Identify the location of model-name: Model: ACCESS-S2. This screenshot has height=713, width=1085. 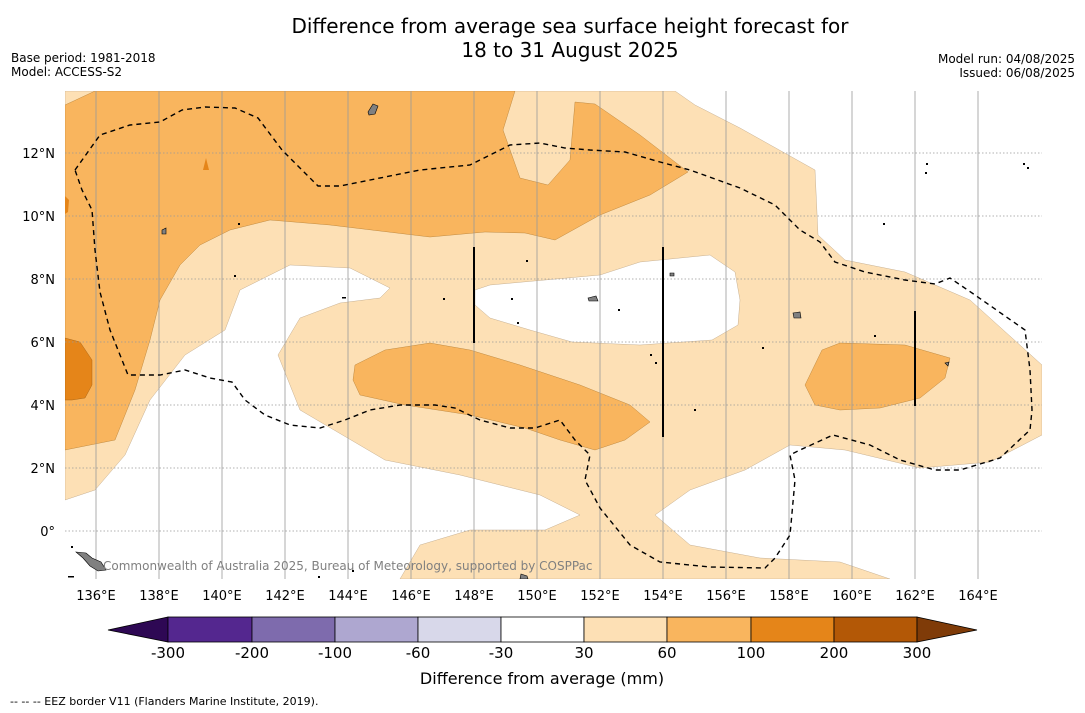
(67, 72).